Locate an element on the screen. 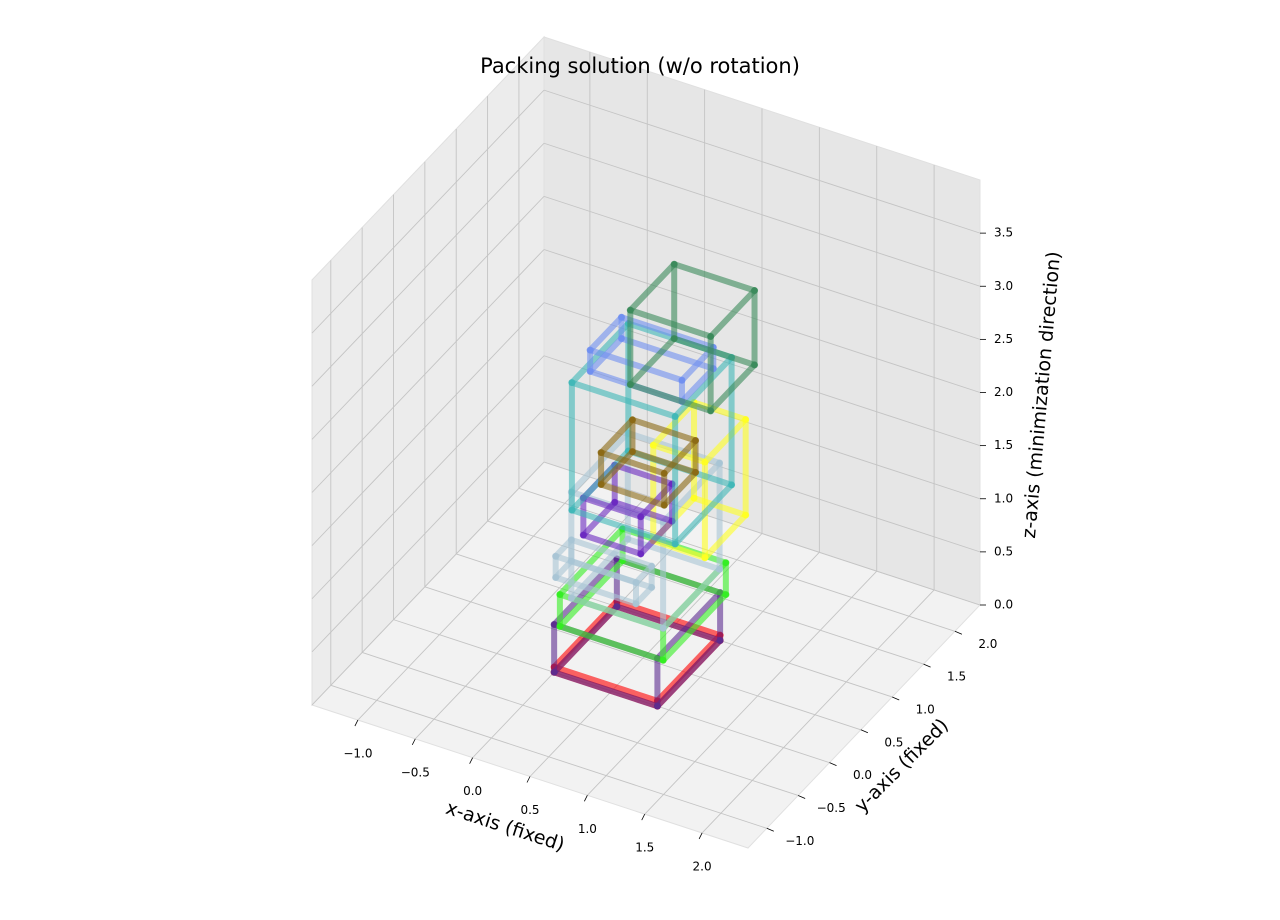 Image resolution: width=1280 pixels, height=920 pixels. y-tick-label: 0.5 is located at coordinates (893, 742).